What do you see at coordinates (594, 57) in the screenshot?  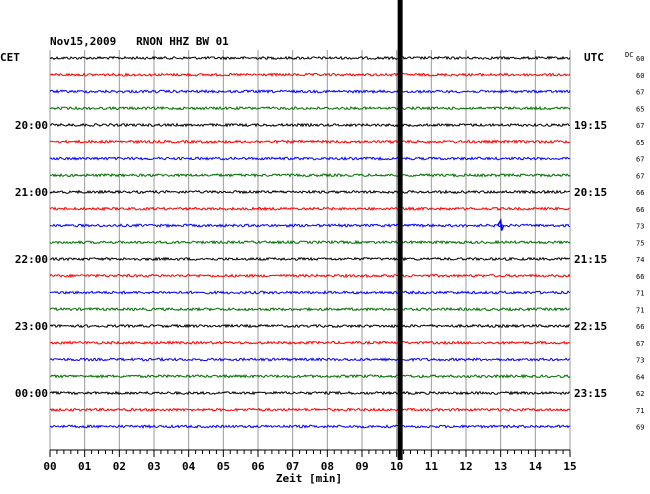 I see `right-timezone-label: UTC` at bounding box center [594, 57].